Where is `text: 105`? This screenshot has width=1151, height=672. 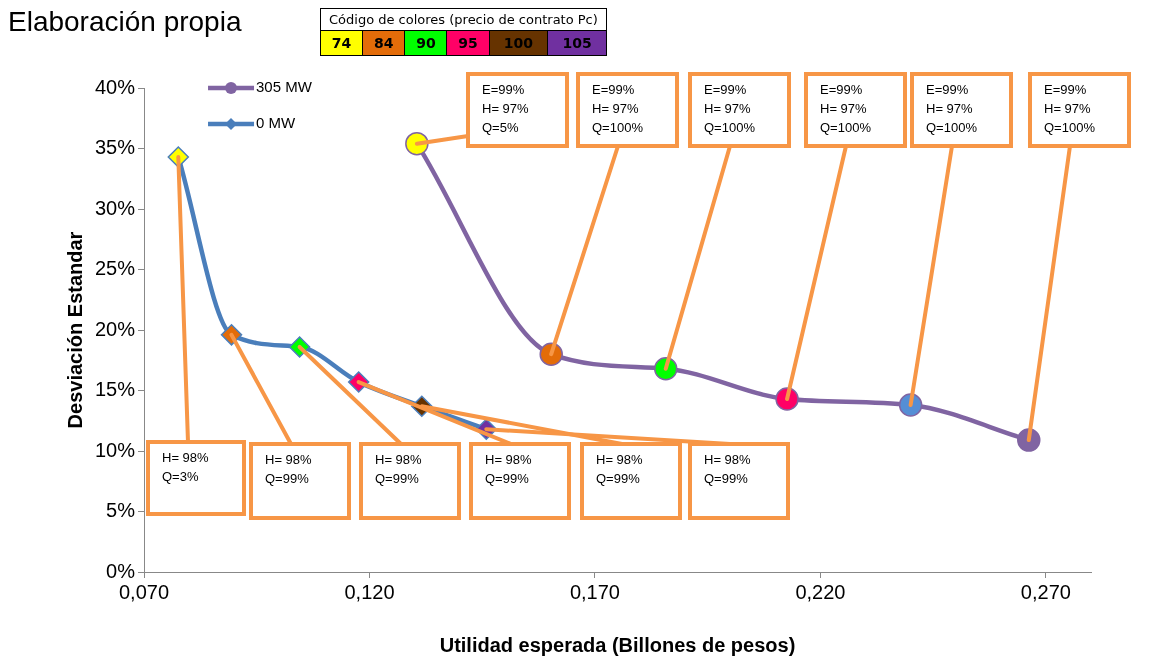
text: 105 is located at coordinates (576, 43).